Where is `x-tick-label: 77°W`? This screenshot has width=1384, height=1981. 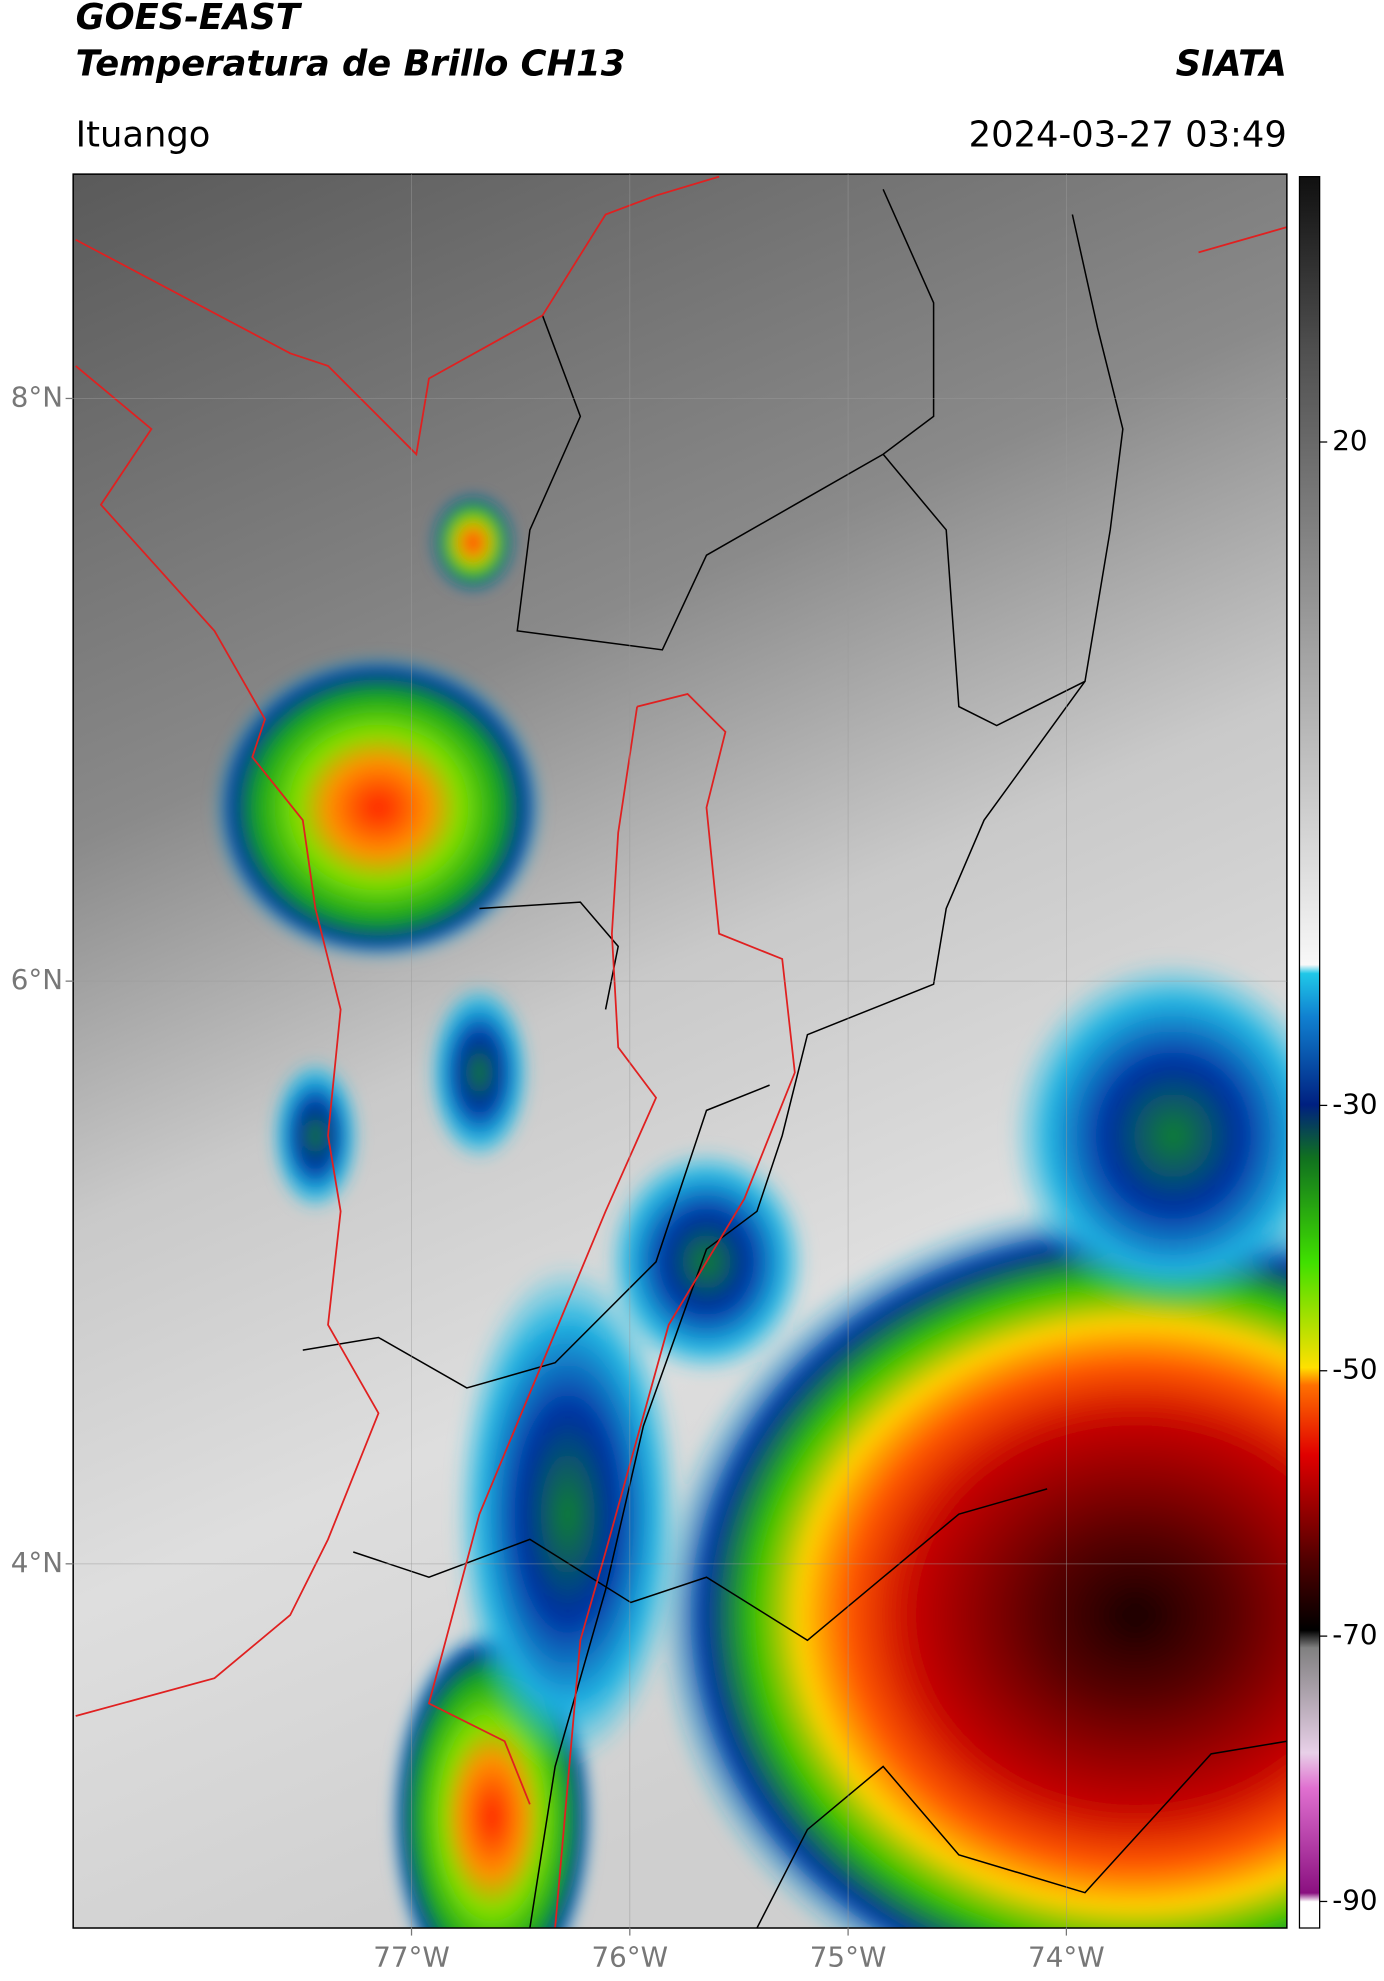
x-tick-label: 77°W is located at coordinates (411, 1956).